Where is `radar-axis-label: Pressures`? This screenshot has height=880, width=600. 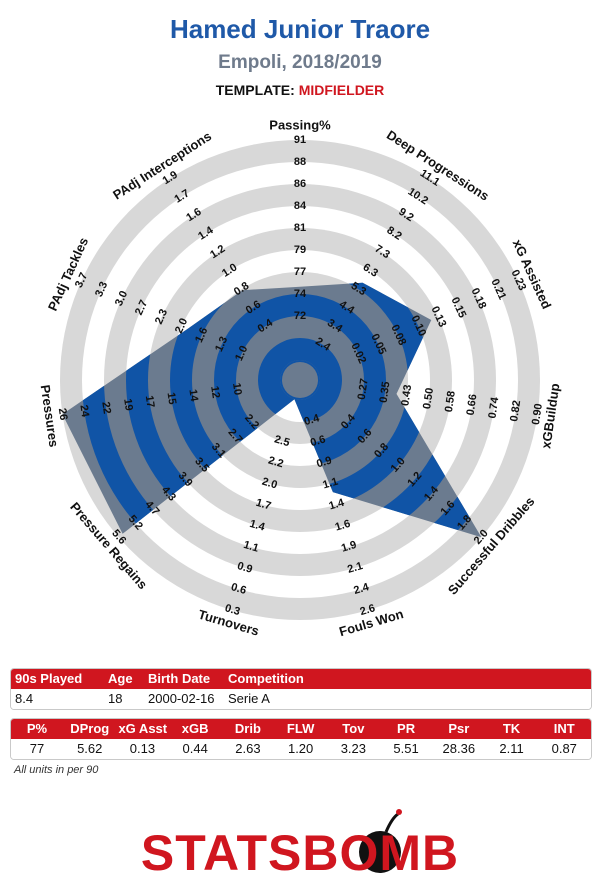
radar-axis-label: Pressures is located at coordinates (50, 416).